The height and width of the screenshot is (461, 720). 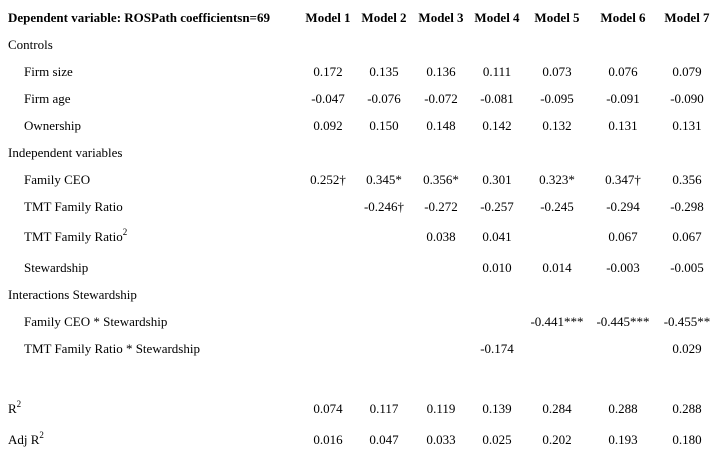 What do you see at coordinates (557, 439) in the screenshot?
I see `cell: 0.202` at bounding box center [557, 439].